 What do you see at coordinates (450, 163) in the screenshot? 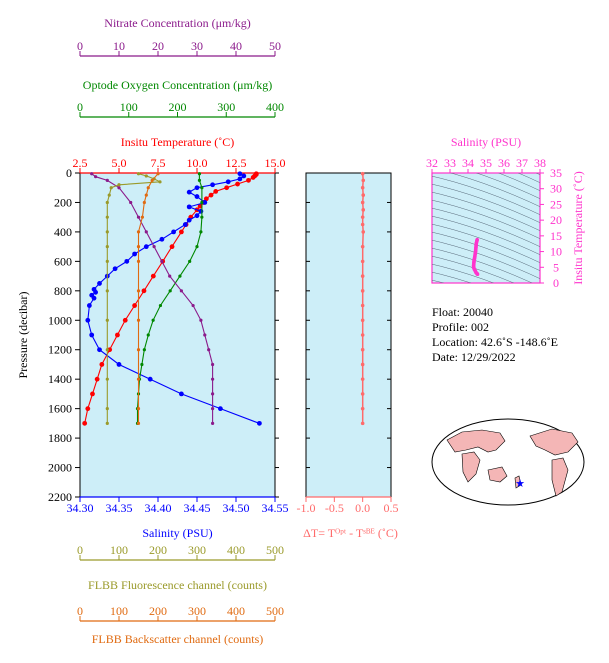
I see `t-s-salinity-tick-label: 33` at bounding box center [450, 163].